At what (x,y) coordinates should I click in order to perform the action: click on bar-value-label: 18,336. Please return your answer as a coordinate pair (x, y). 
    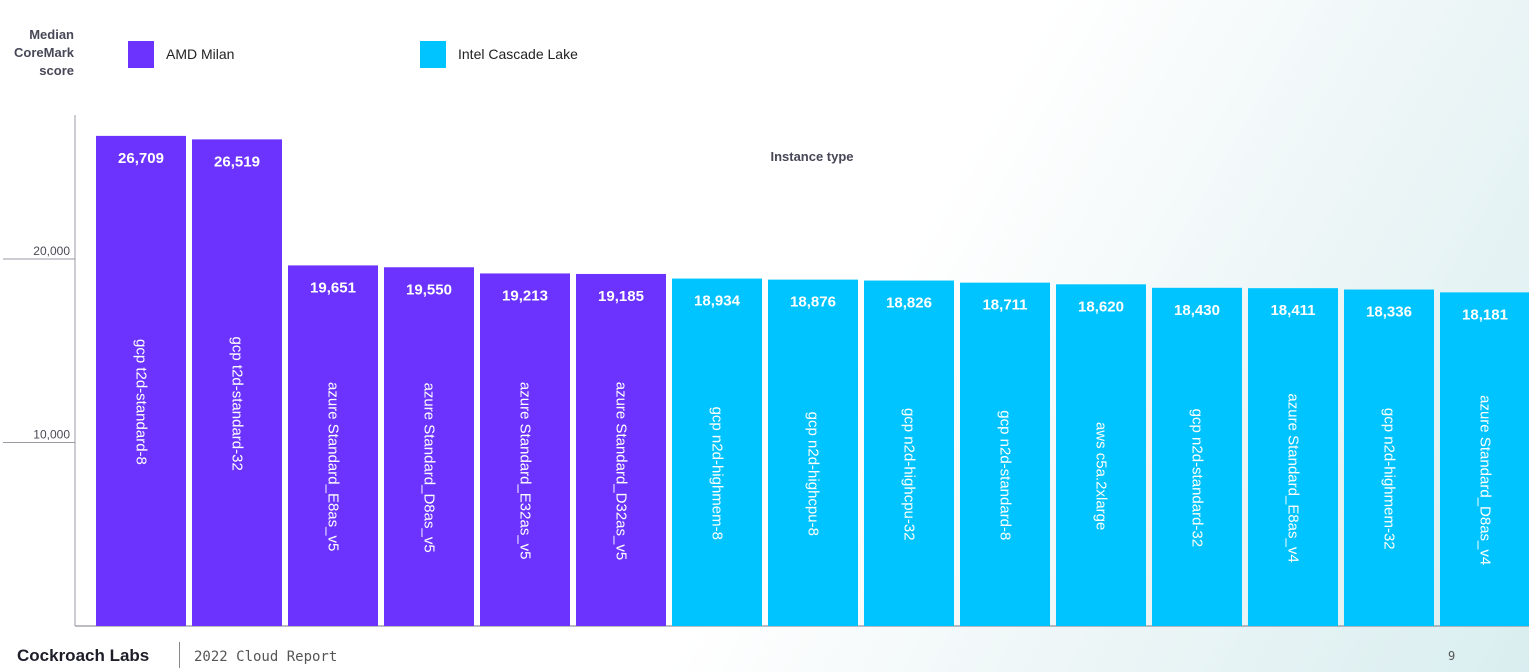
    Looking at the image, I should click on (1389, 312).